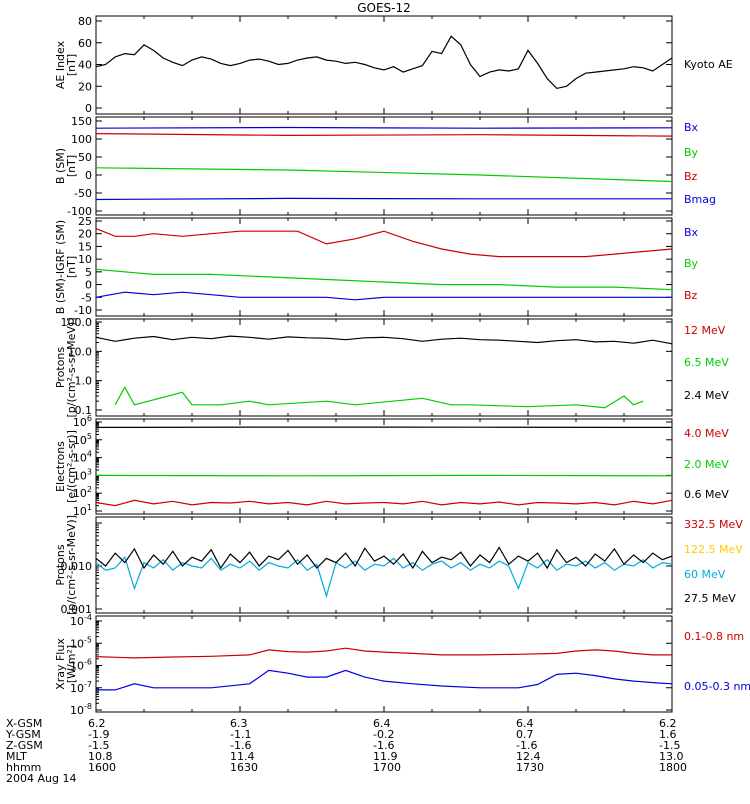  What do you see at coordinates (717, 686) in the screenshot?
I see `legend-label: 0.05-0.3 nm` at bounding box center [717, 686].